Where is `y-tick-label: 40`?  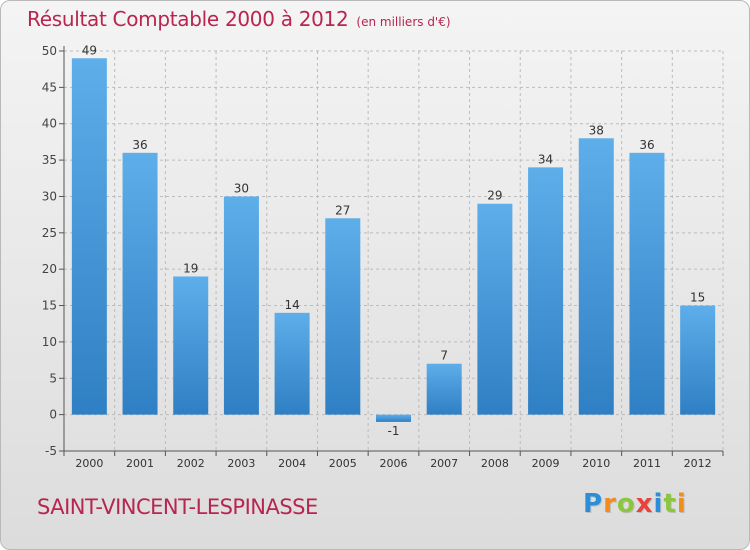
y-tick-label: 40 is located at coordinates (49, 124).